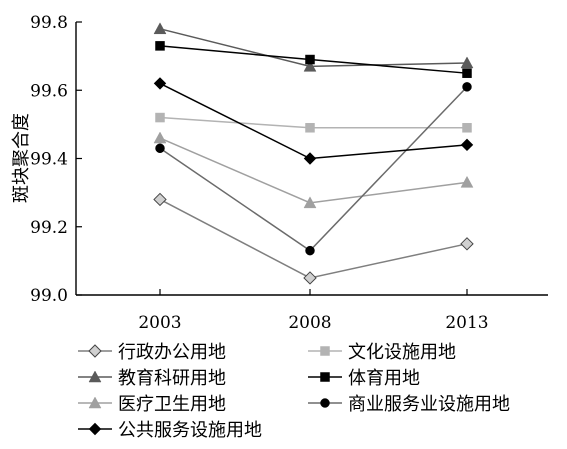  I want to click on legend-item: 医疗卫生用地, so click(152, 404).